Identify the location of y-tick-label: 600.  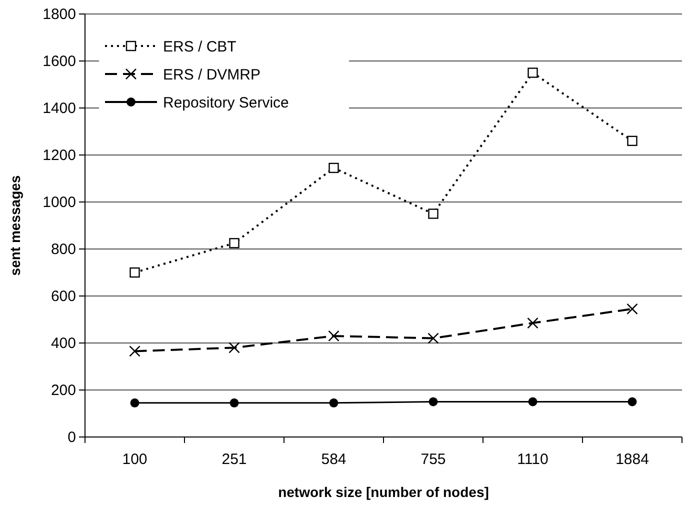
(63, 296).